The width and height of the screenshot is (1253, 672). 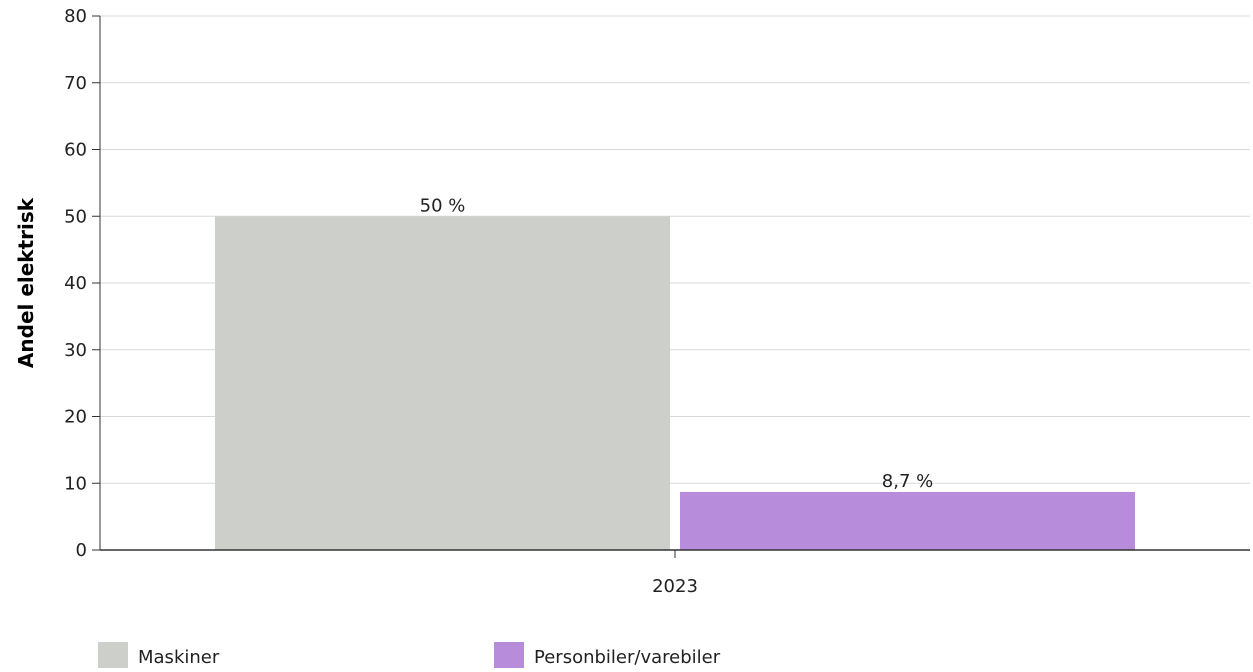 I want to click on legend: Maskiner Personbiler/varebiler, so click(x=409, y=655).